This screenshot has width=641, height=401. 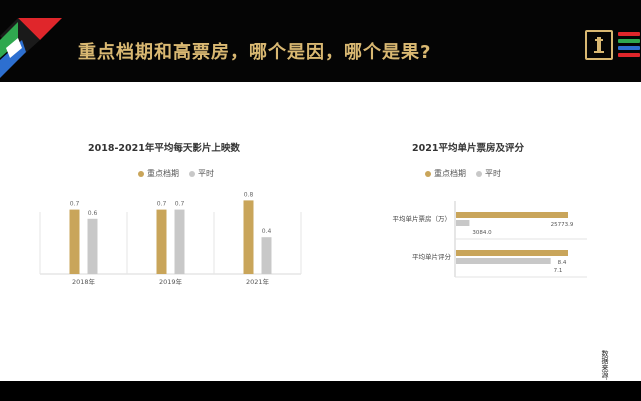 What do you see at coordinates (255, 52) in the screenshot?
I see `slide-title: 重点档期和高票房，哪个是因，哪个是果?` at bounding box center [255, 52].